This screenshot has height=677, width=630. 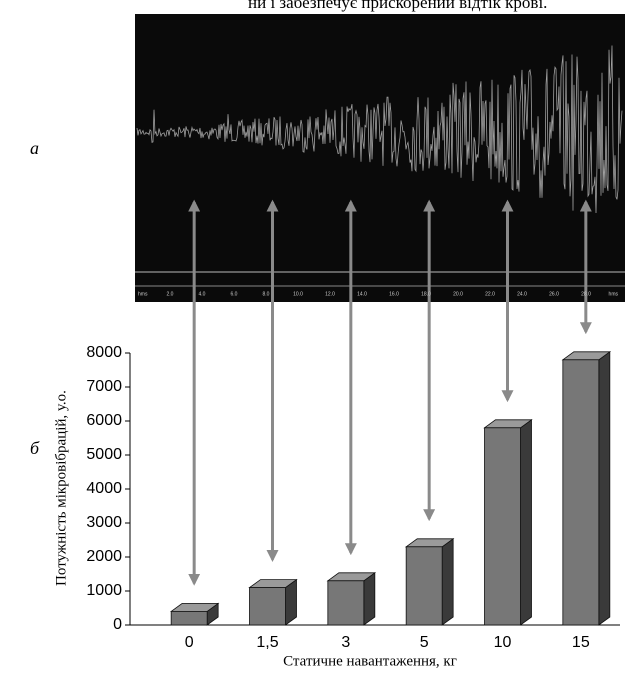 What do you see at coordinates (266, 294) in the screenshot?
I see `waveform-axis-label: 8.0` at bounding box center [266, 294].